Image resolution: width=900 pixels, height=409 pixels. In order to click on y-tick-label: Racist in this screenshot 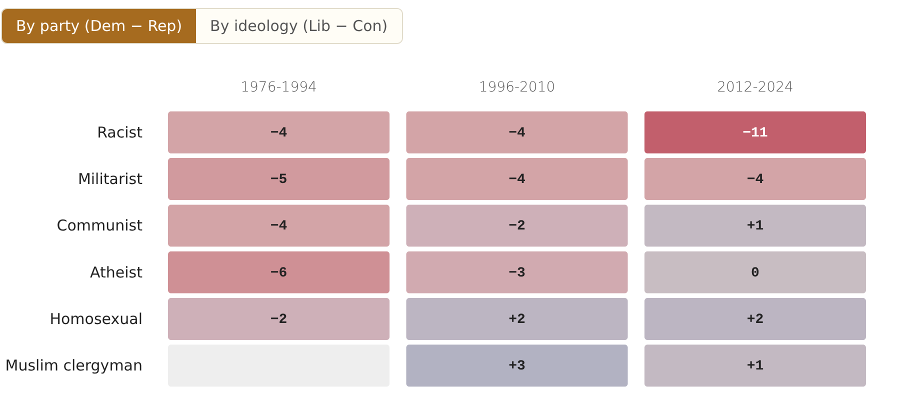, I will do `click(120, 132)`.